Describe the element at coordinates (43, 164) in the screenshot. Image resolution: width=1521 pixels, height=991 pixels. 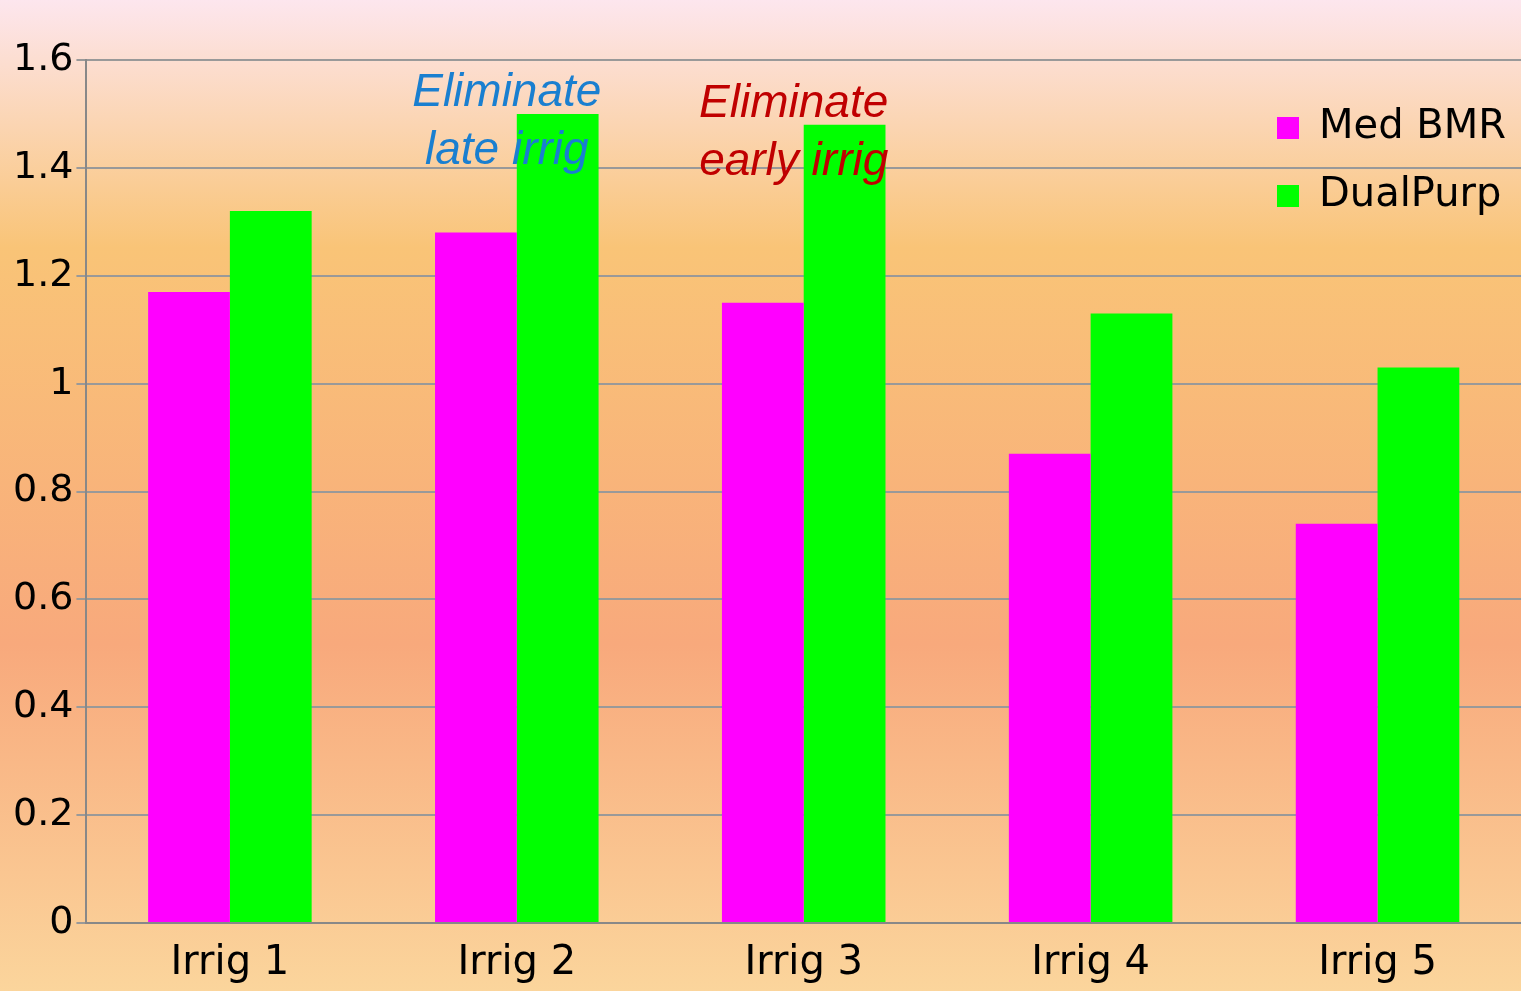
I see `y-tick-label: 1.4` at that location.